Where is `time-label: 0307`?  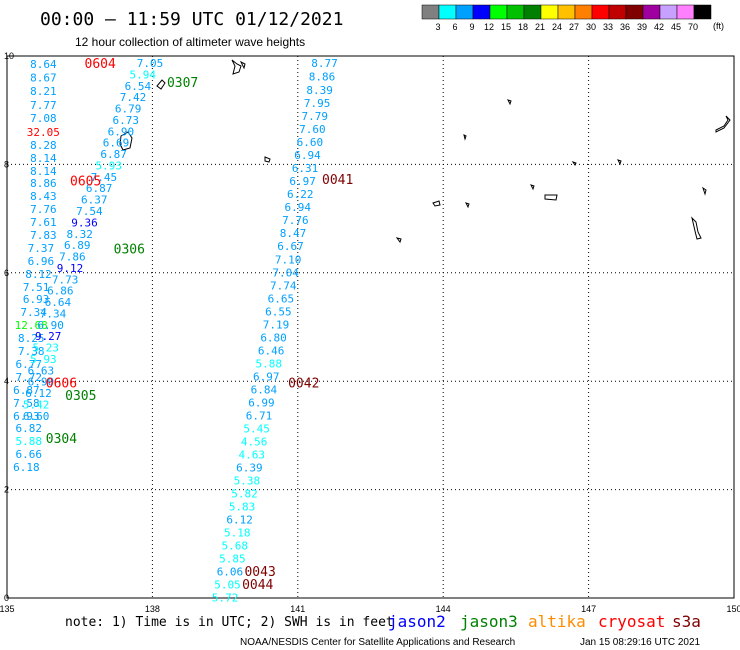
time-label: 0307 is located at coordinates (182, 83).